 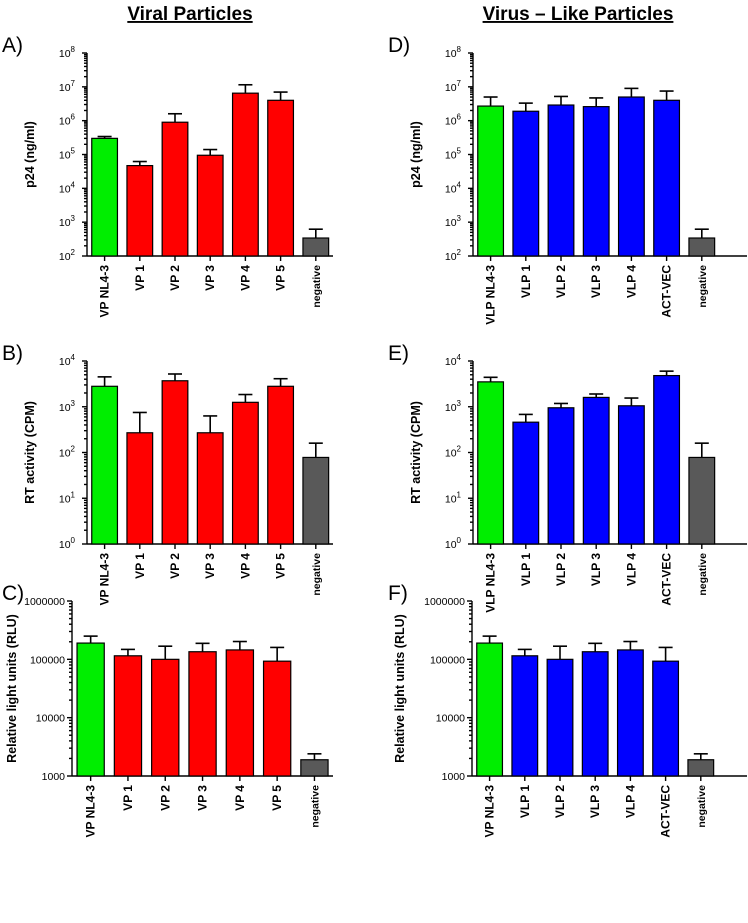 I want to click on y-tick-label: 10¹, so click(x=453, y=497).